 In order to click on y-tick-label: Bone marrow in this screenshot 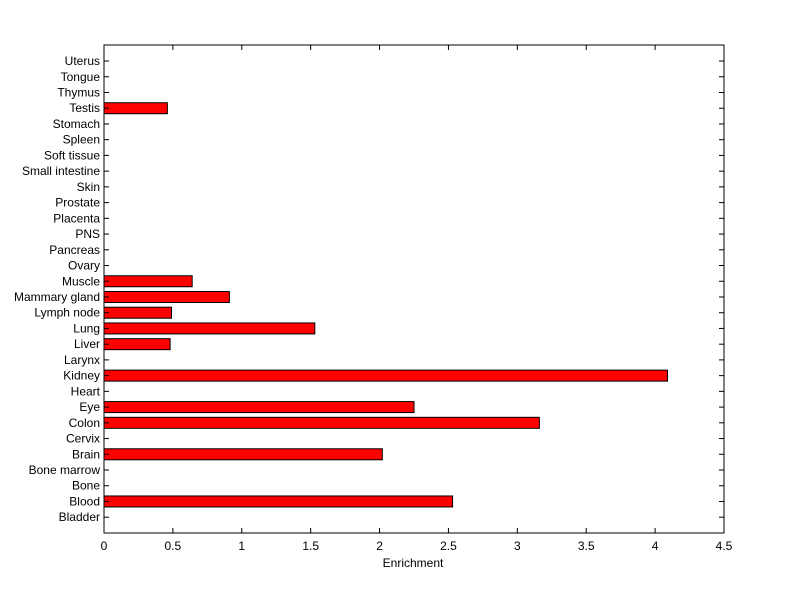, I will do `click(65, 470)`.